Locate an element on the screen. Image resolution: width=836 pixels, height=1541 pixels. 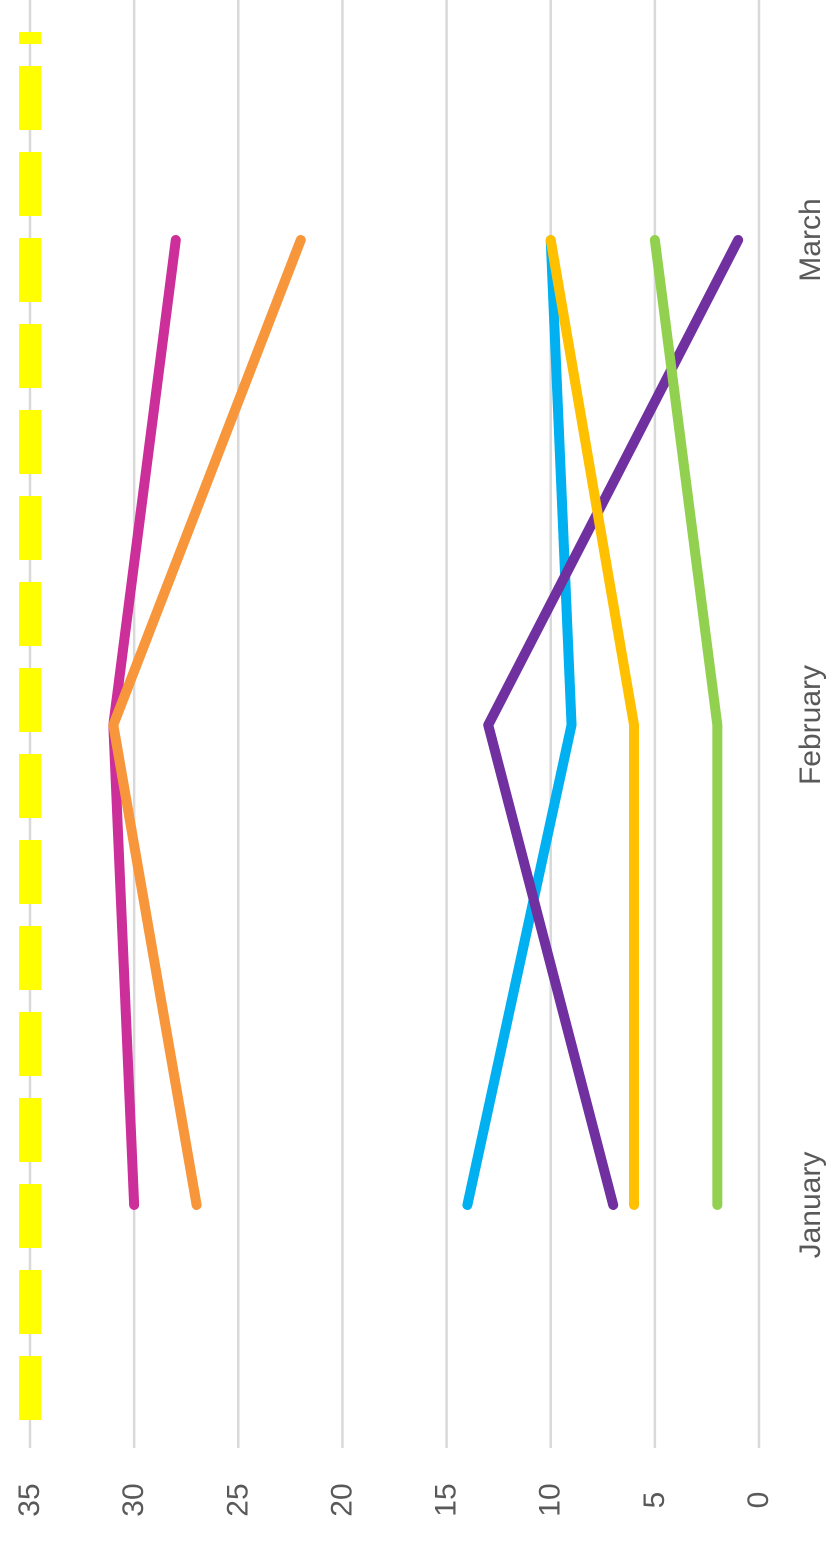
value-tick-label: 0 is located at coordinates (758, 1500).